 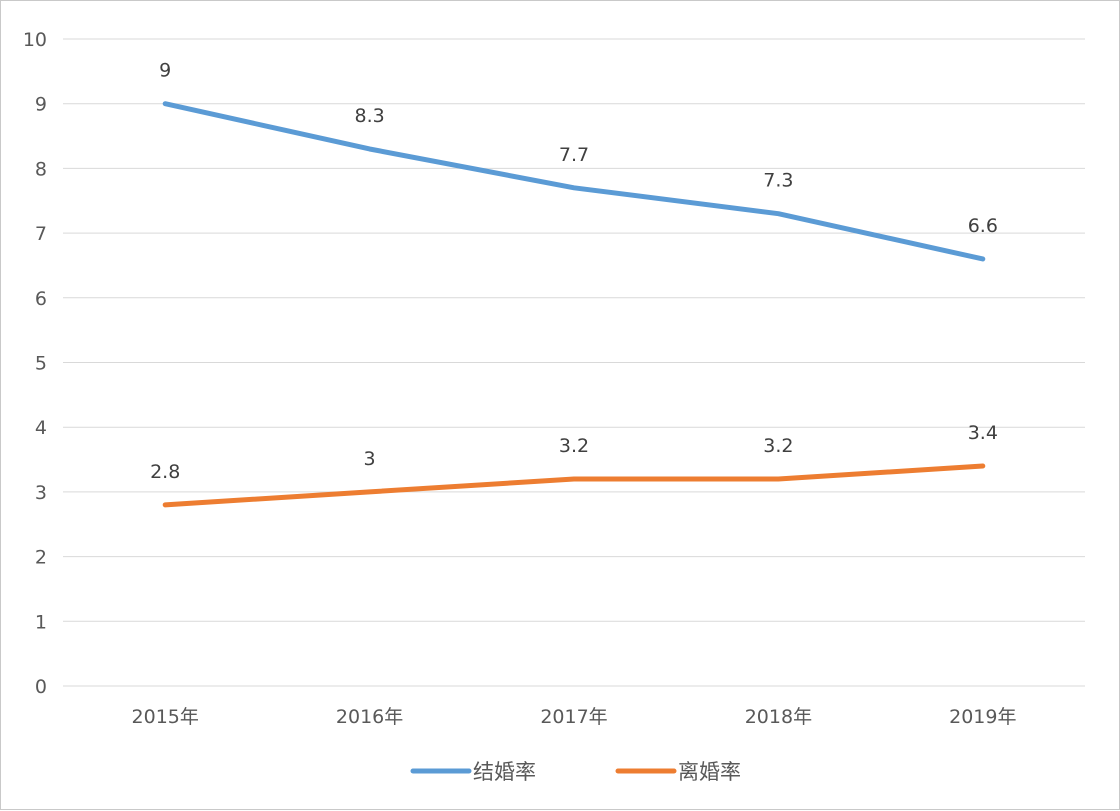 What do you see at coordinates (41, 105) in the screenshot?
I see `y-tick-label: 9` at bounding box center [41, 105].